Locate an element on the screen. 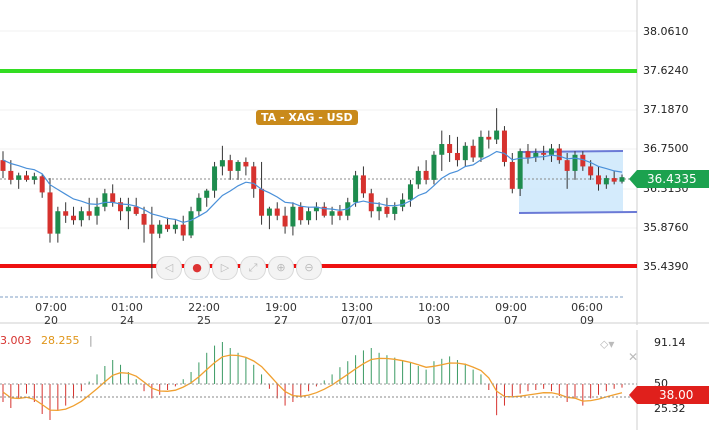  oscillator-value-2: 28.255 is located at coordinates (60, 340).